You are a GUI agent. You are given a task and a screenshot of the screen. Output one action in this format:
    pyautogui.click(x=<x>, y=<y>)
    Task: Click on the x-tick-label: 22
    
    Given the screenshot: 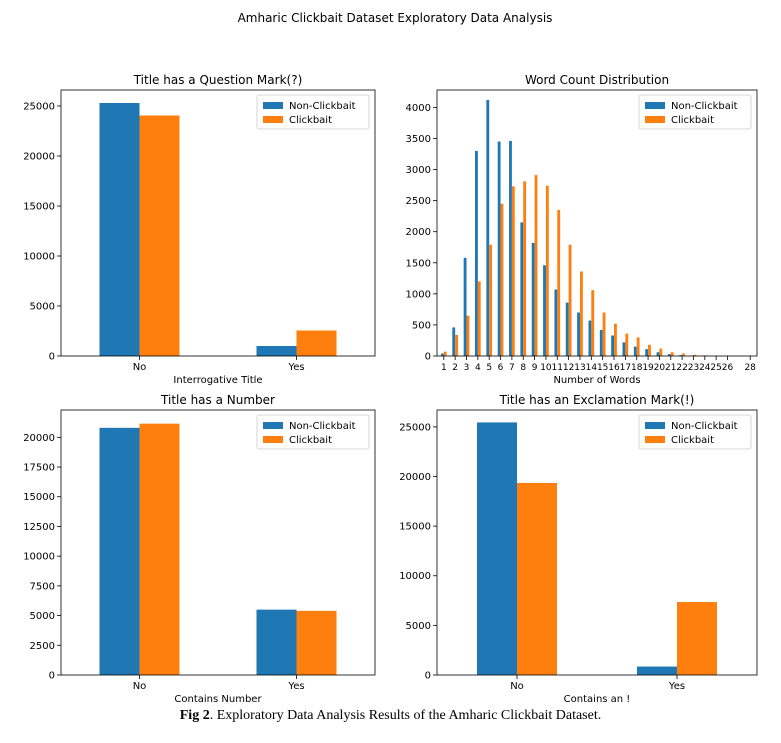 What is the action you would take?
    pyautogui.click(x=681, y=368)
    